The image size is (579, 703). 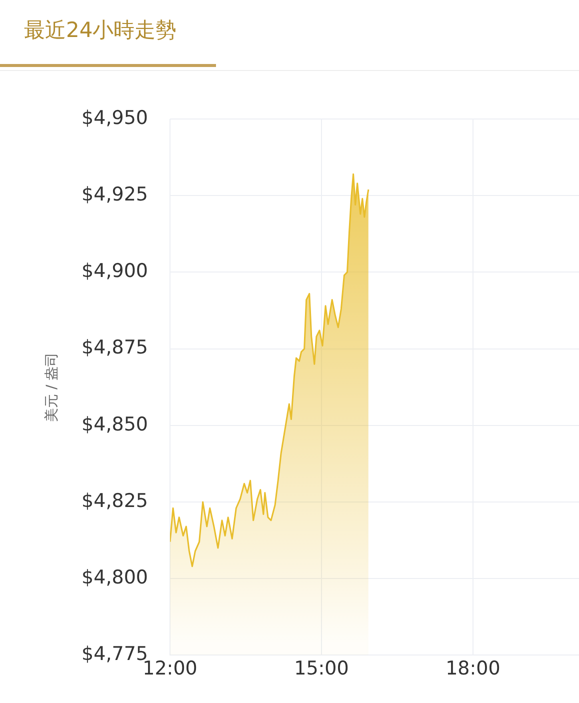 I want to click on y-tick-label: $4,825, so click(x=115, y=501).